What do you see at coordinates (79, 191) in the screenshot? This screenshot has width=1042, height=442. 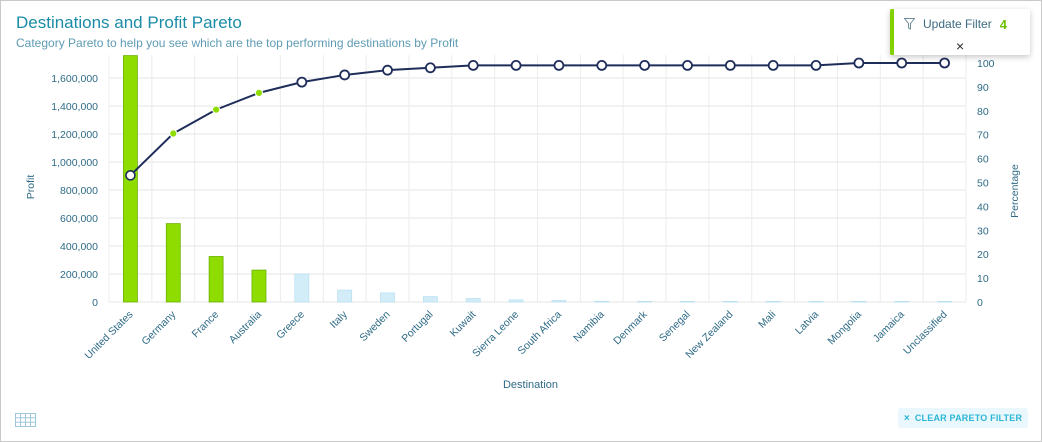 I see `y-tick-label: 800,000` at bounding box center [79, 191].